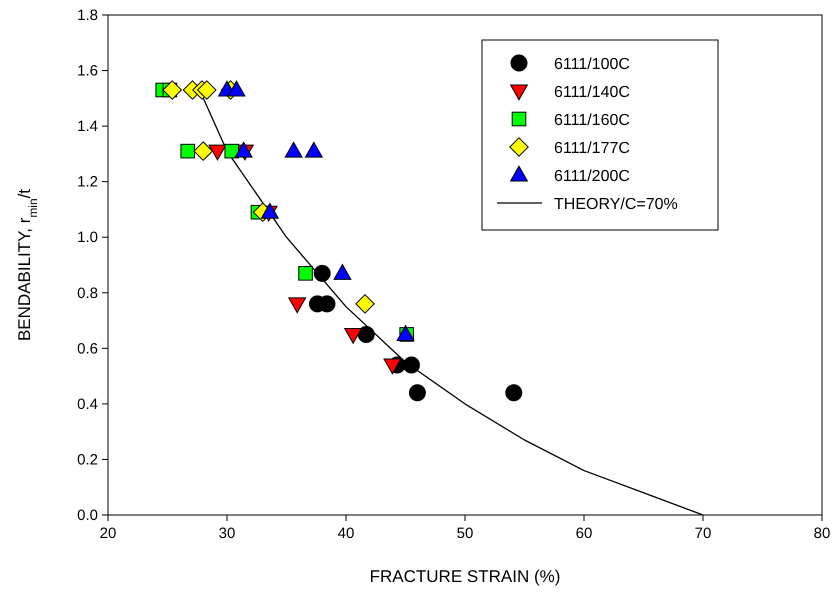 The height and width of the screenshot is (604, 836). I want to click on legend-label: 6111/140C, so click(592, 92).